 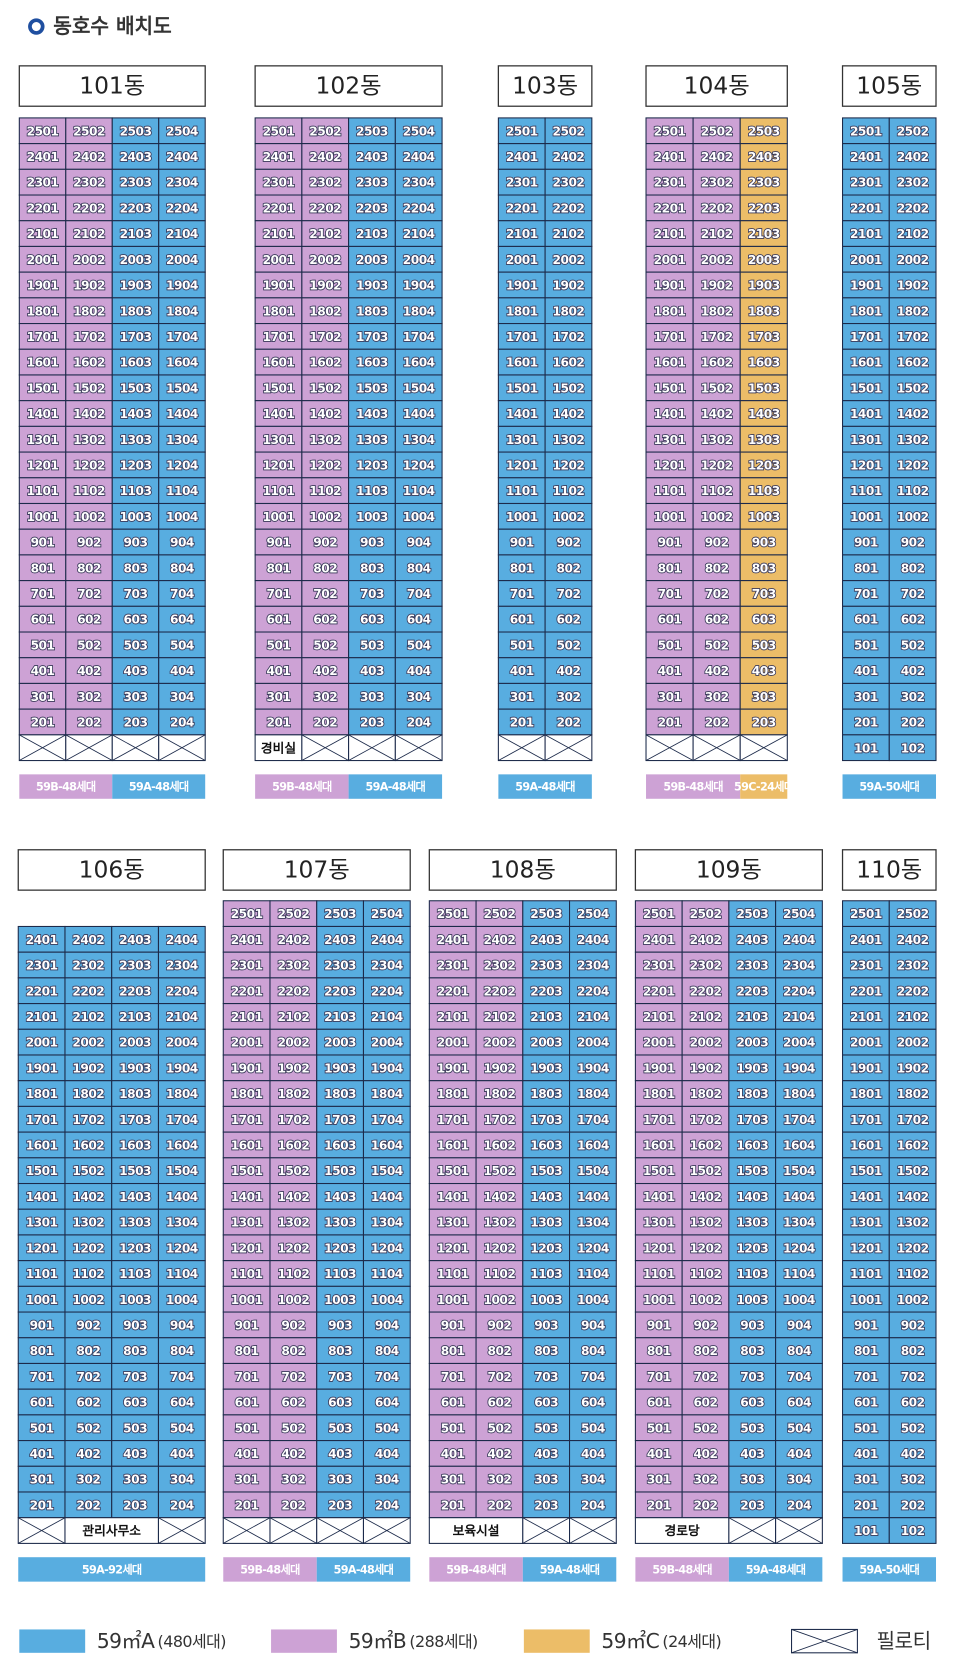 I want to click on unit-number: 1201, so click(x=247, y=1248).